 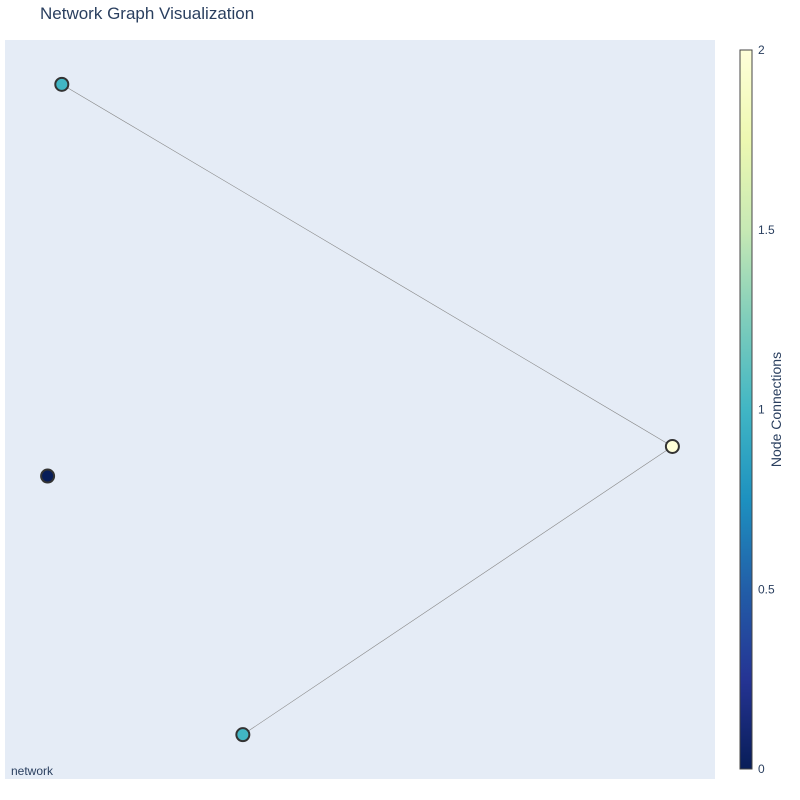 I want to click on colorbar-tick-label: 2, so click(x=761, y=50).